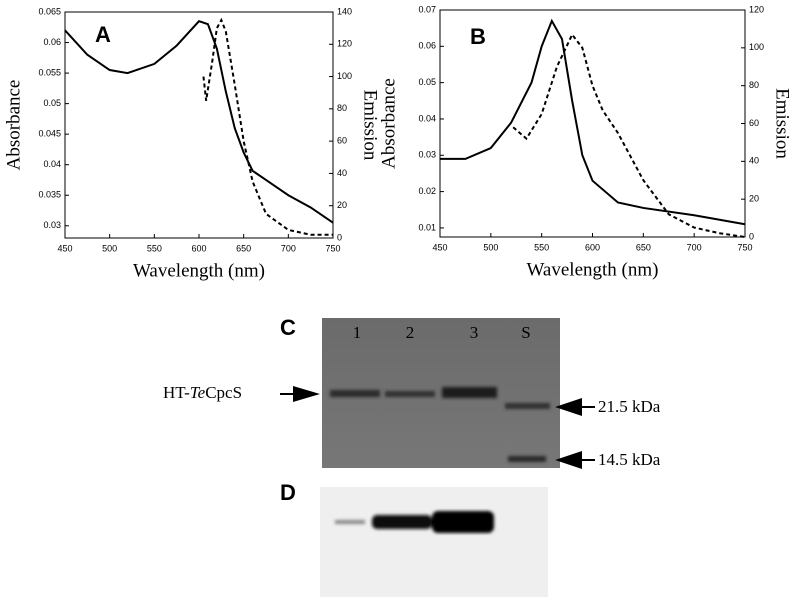 The height and width of the screenshot is (603, 800). I want to click on arrows, so click(437, 427).